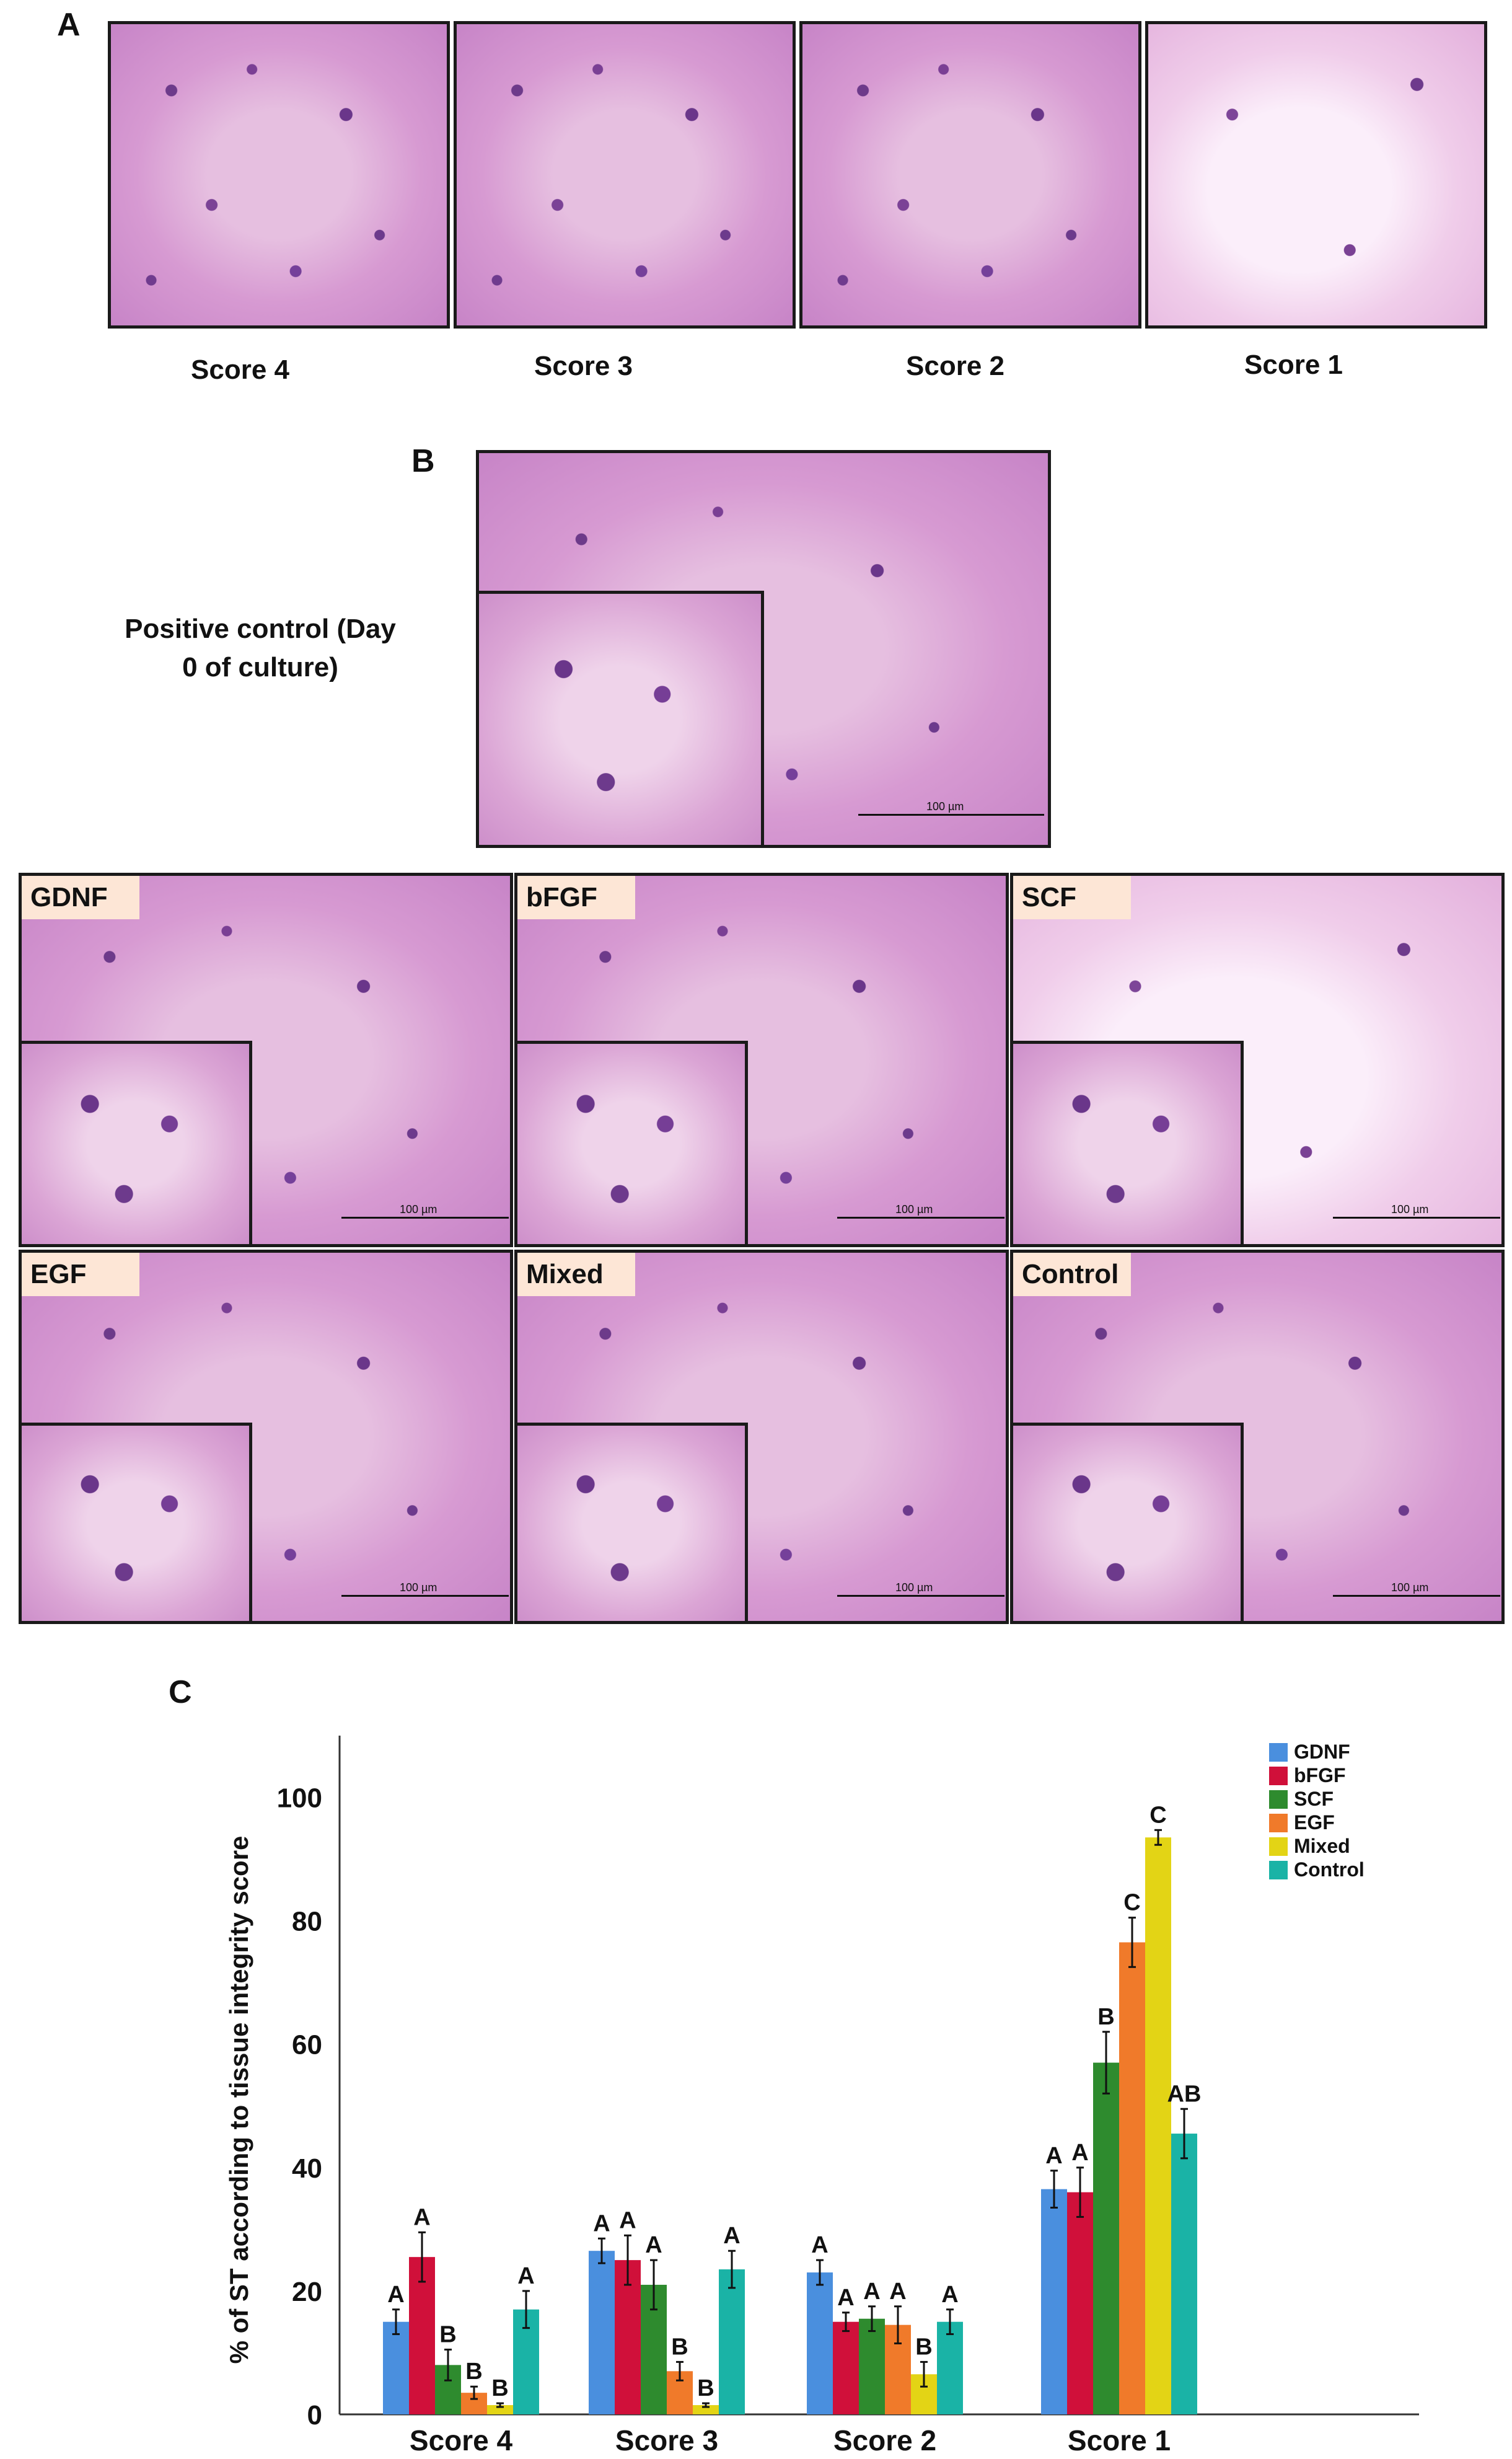 The width and height of the screenshot is (1512, 2459). Describe the element at coordinates (970, 175) in the screenshot. I see `score-2-micrograph` at that location.